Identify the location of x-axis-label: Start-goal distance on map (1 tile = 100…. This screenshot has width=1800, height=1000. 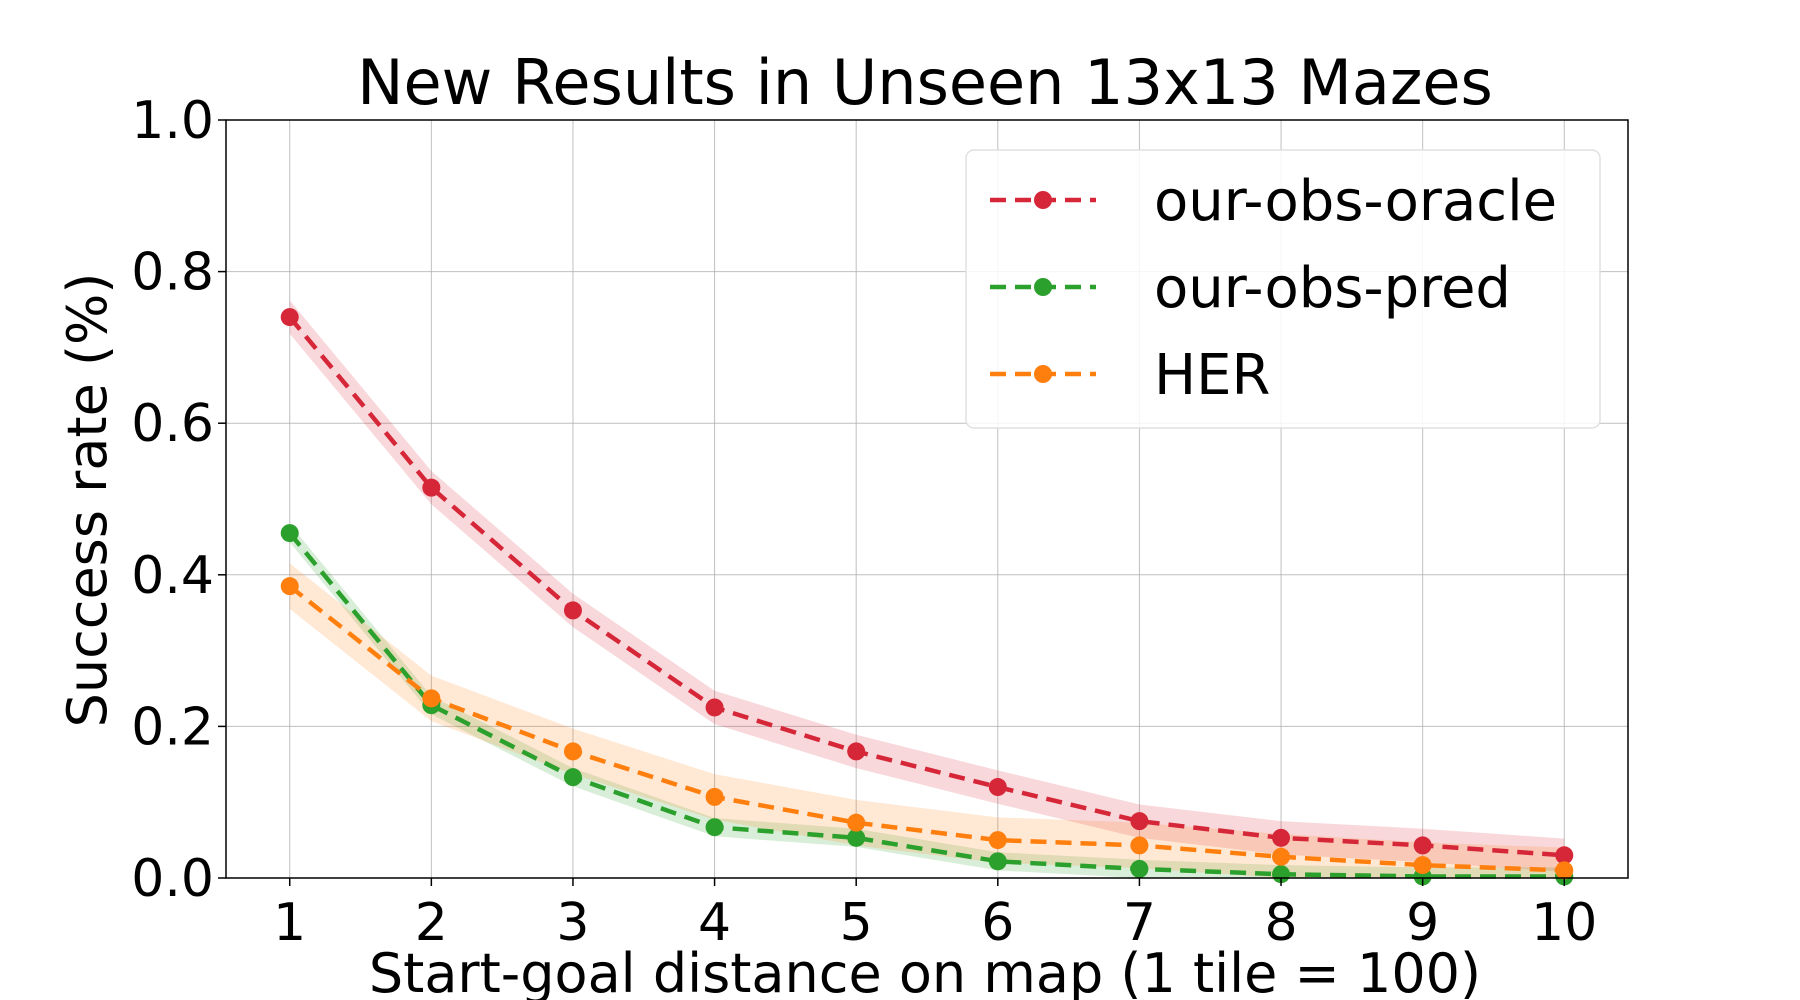
(925, 971).